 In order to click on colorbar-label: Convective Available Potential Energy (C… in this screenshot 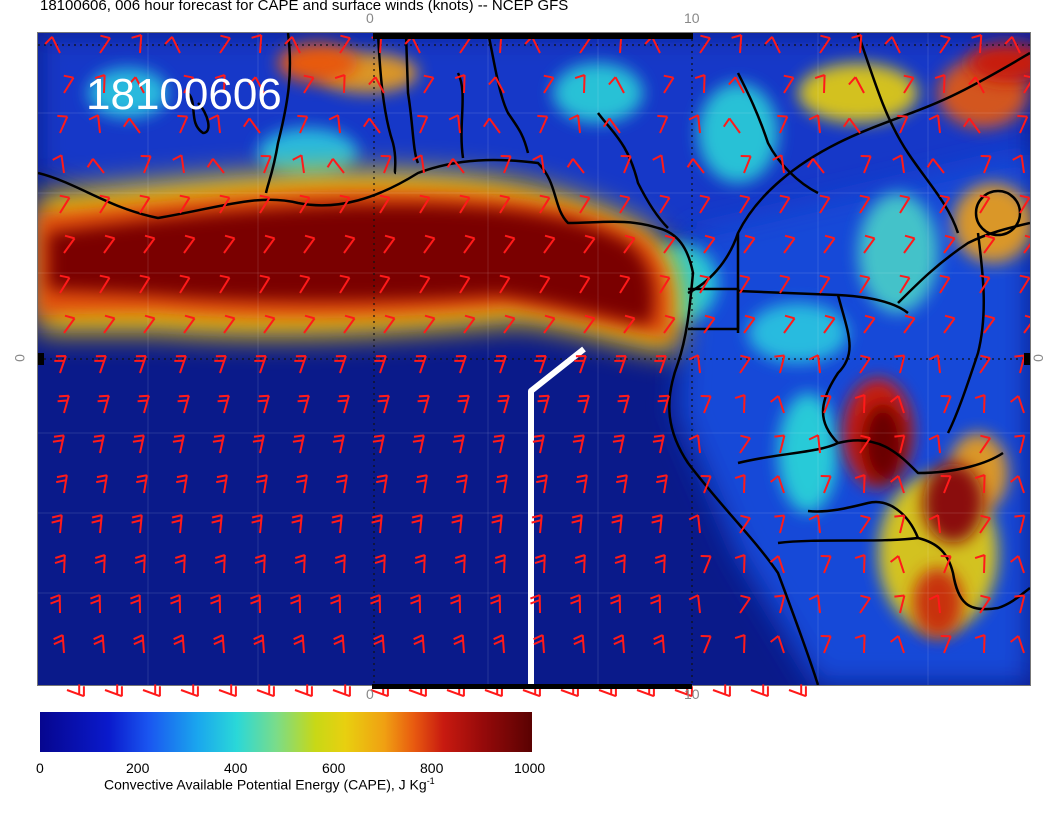, I will do `click(269, 784)`.